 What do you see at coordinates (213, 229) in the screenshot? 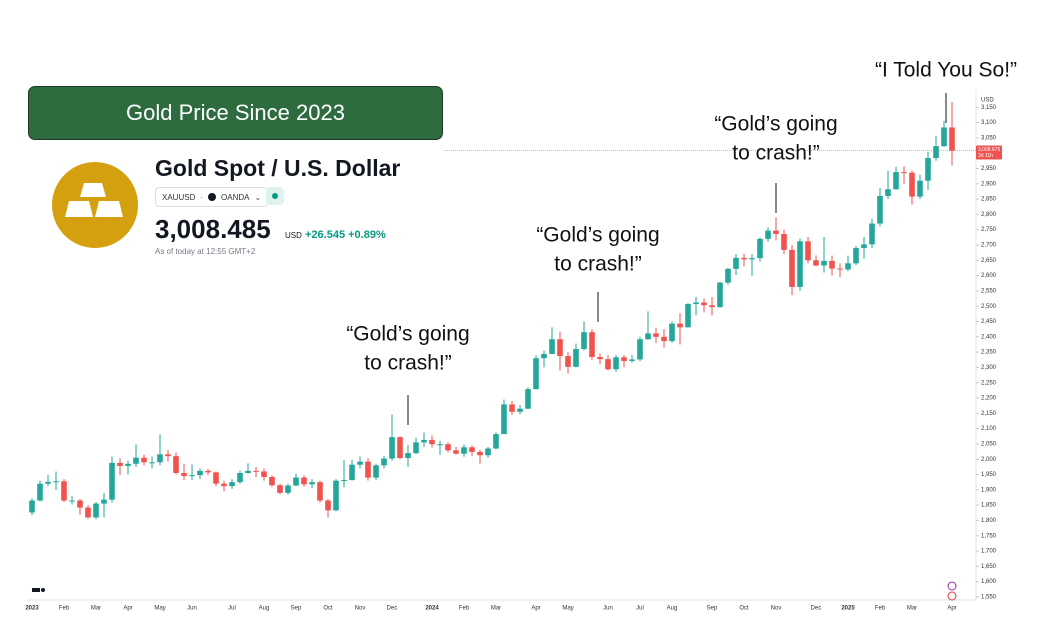
I see `price: 3,008.485` at bounding box center [213, 229].